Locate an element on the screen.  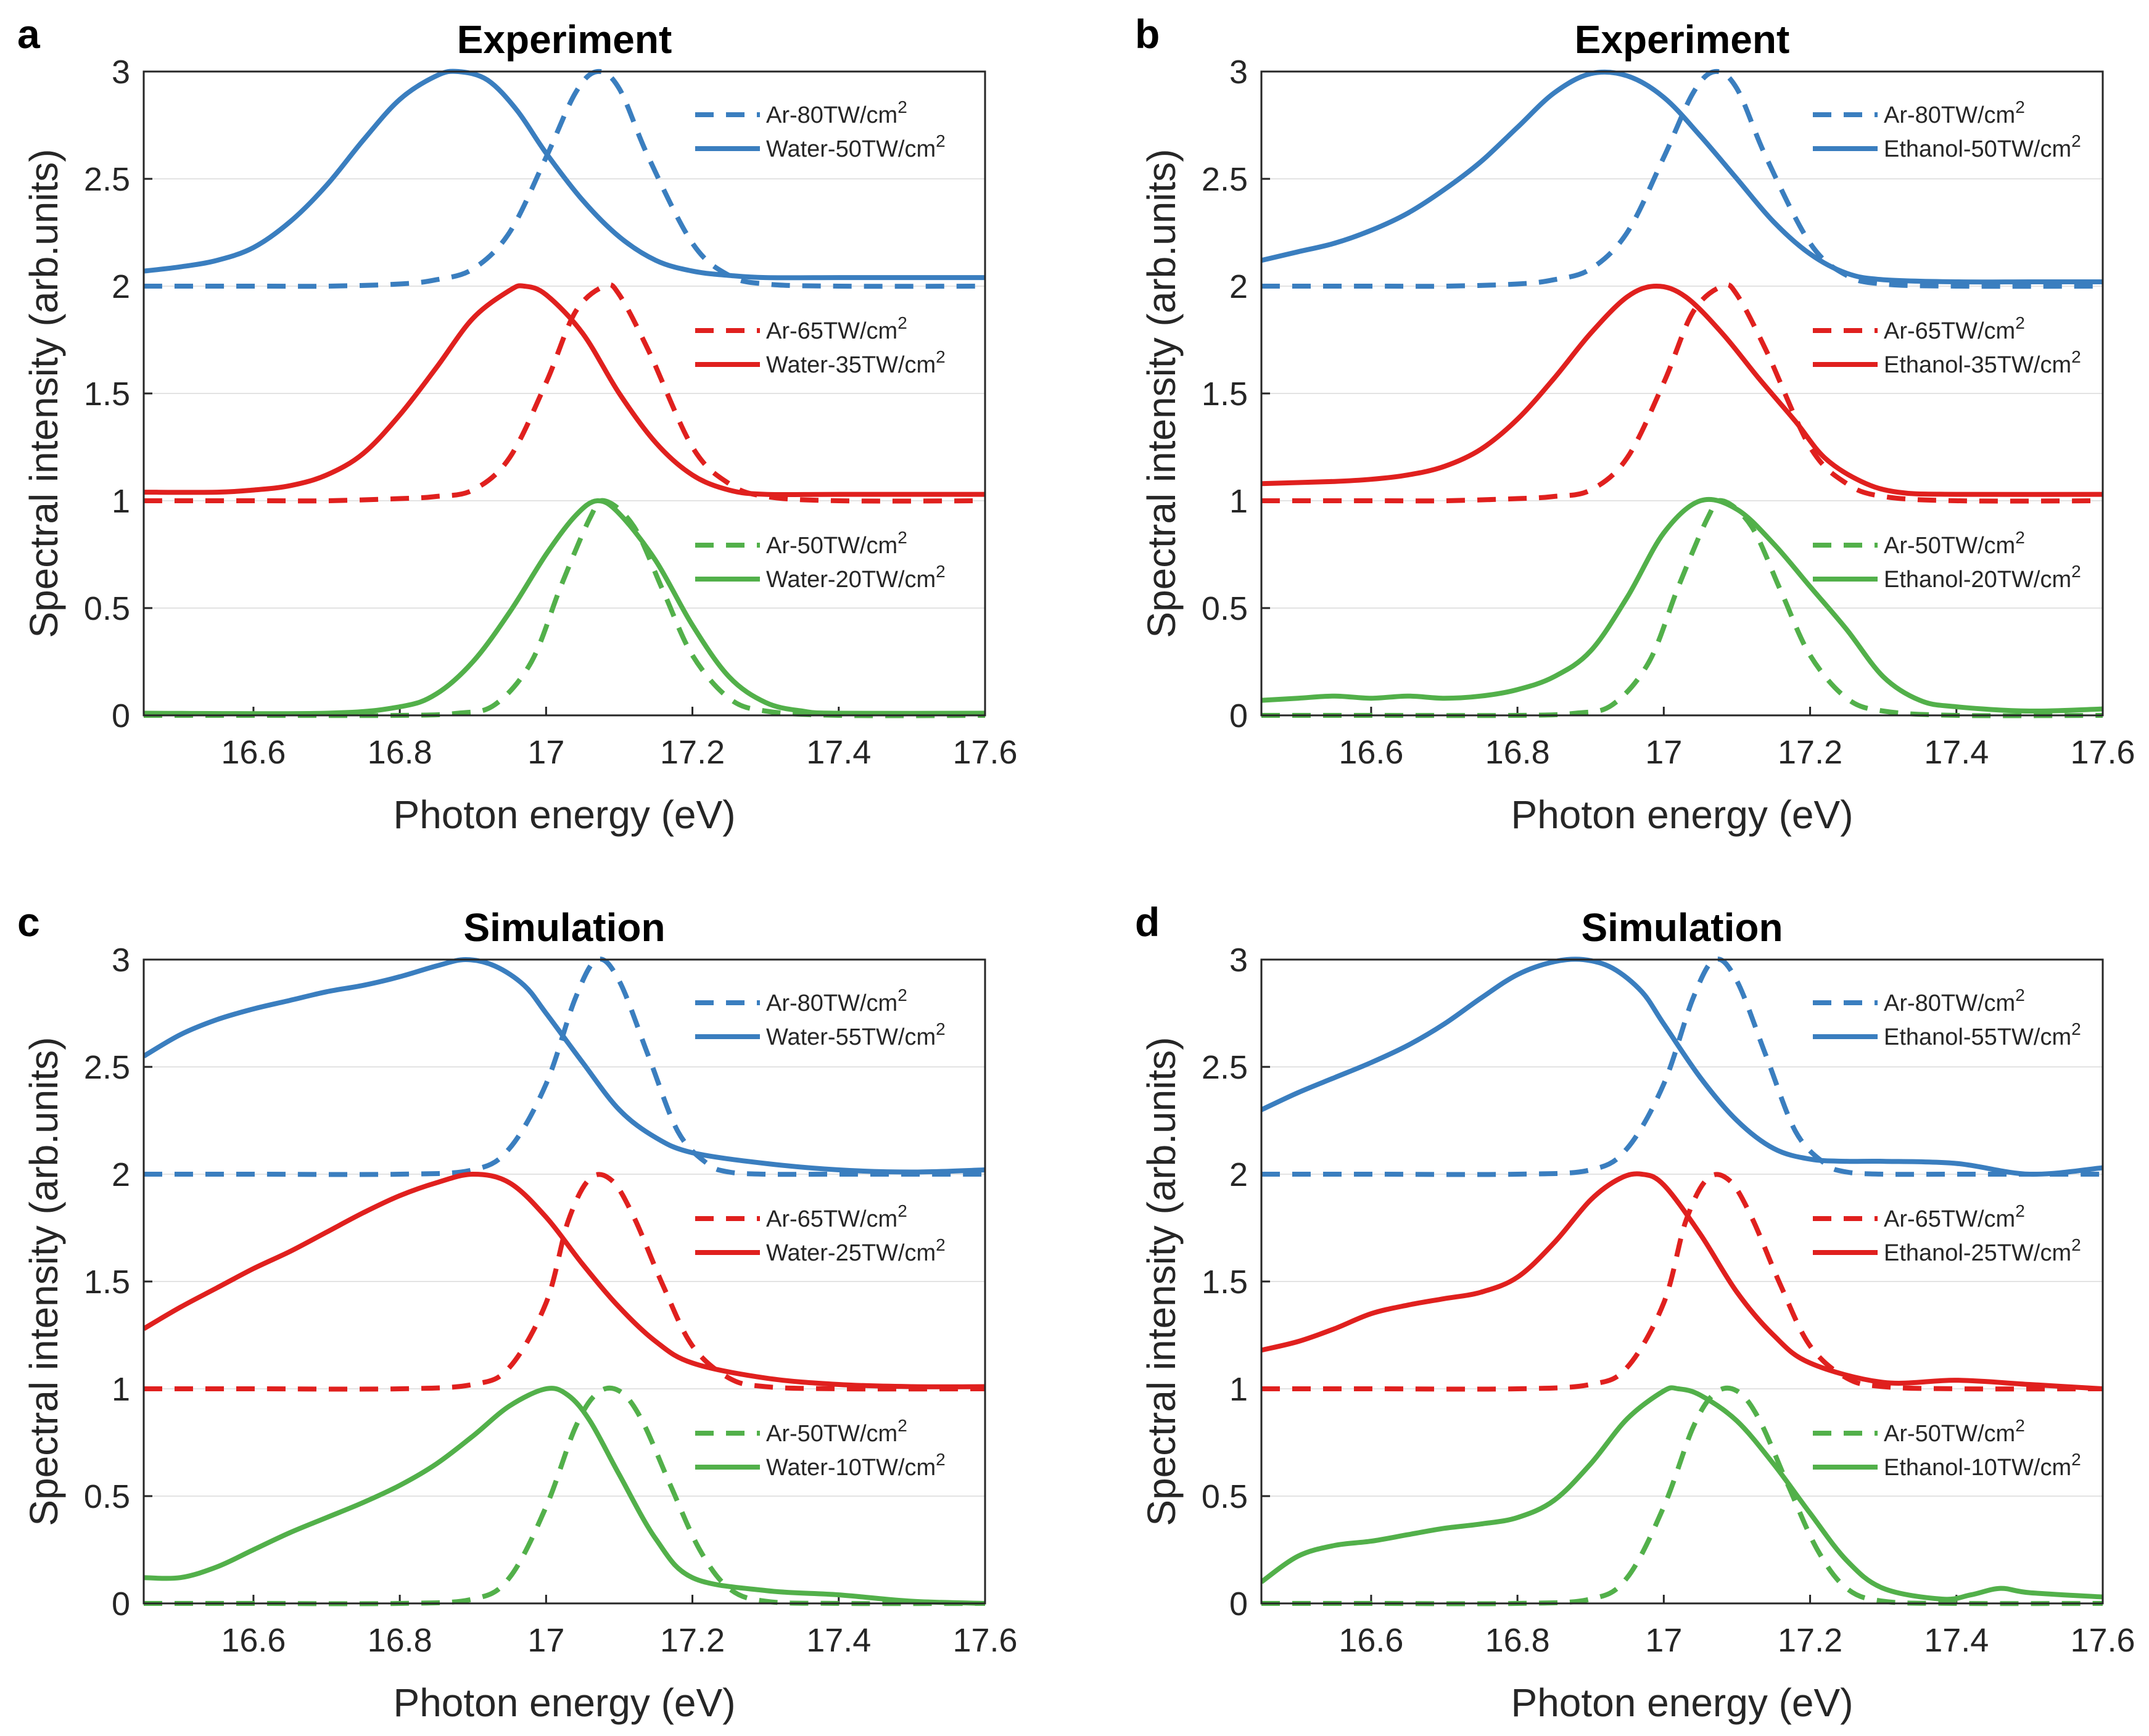
legend-entry: Ethanol-10TW/cm2 is located at coordinates (1983, 1466).